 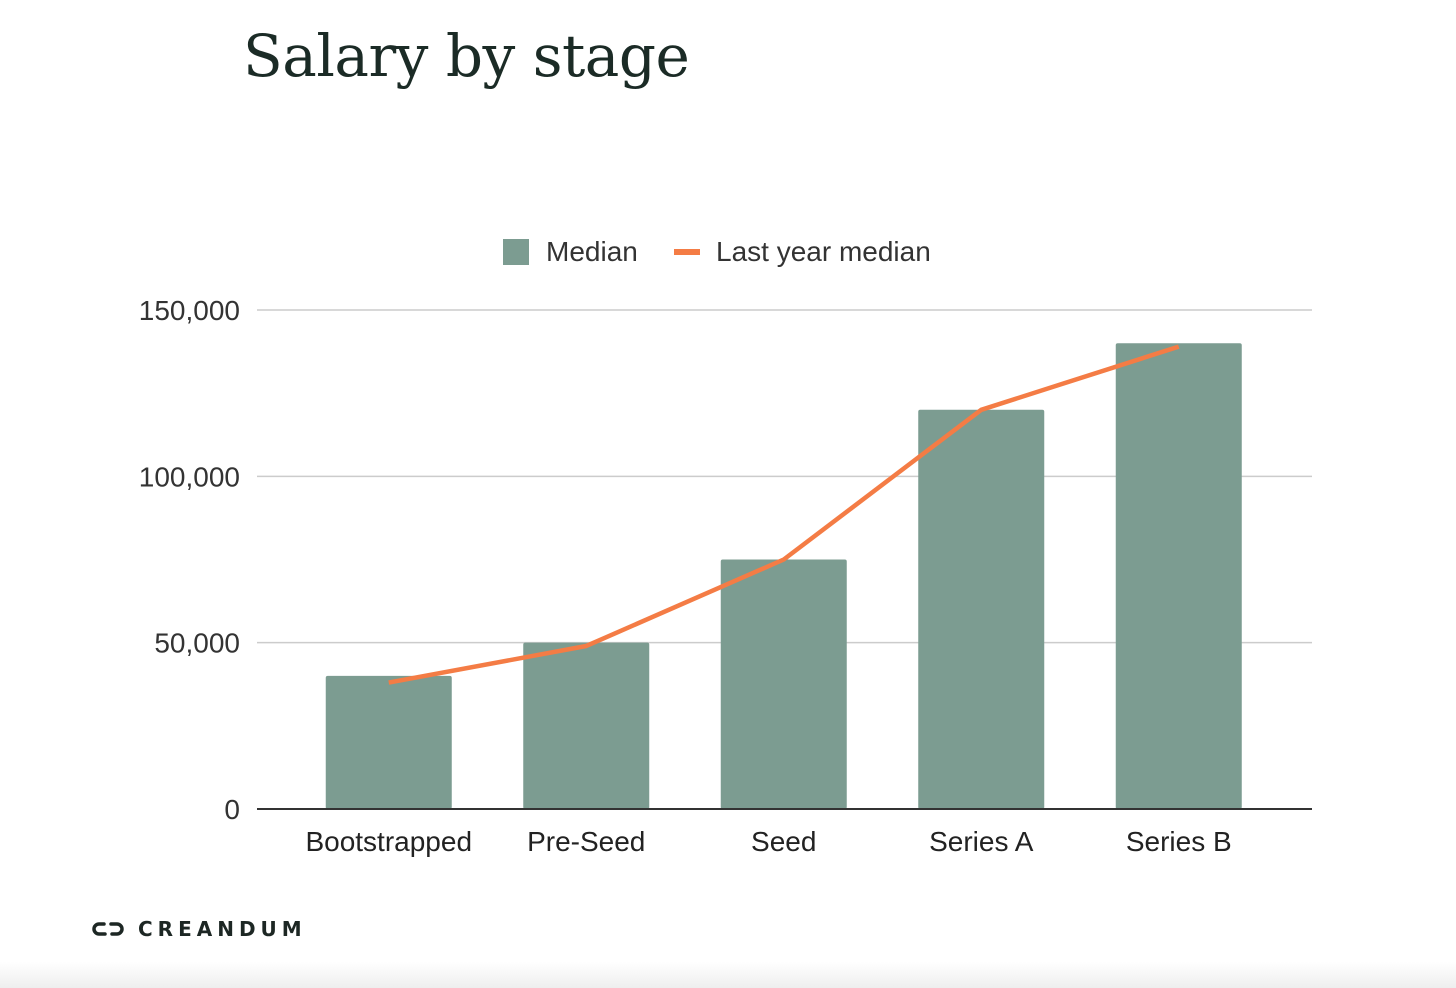 I want to click on x-tick-label: Series A, so click(x=981, y=841).